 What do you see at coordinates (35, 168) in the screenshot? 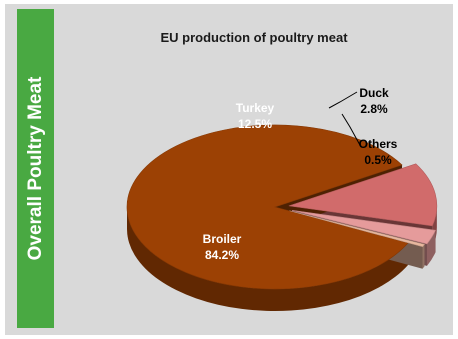
I see `side-title-bar: Overall Poultry Meat` at bounding box center [35, 168].